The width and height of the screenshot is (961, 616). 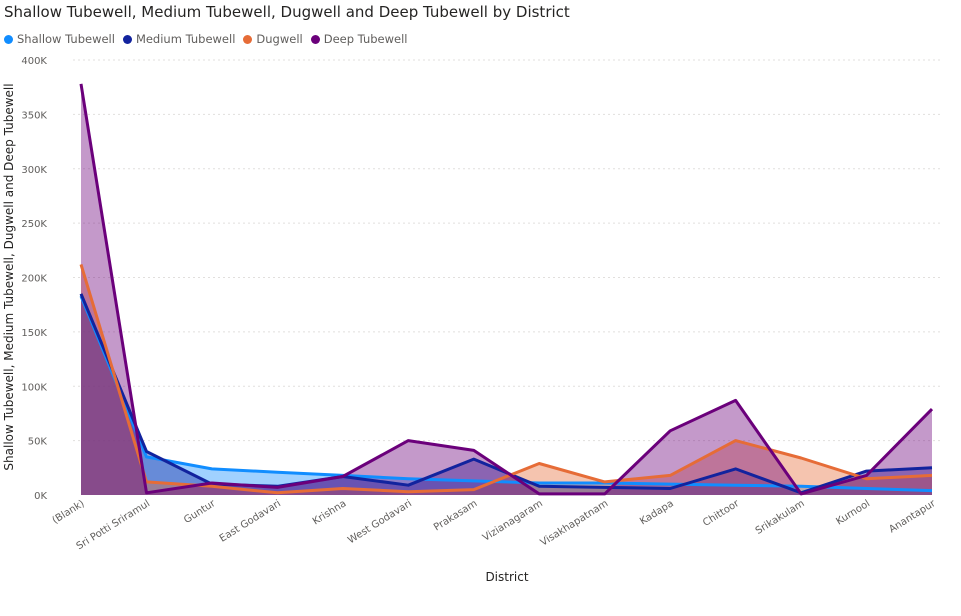 I want to click on legend-item: Deep Tubewell, so click(x=359, y=39).